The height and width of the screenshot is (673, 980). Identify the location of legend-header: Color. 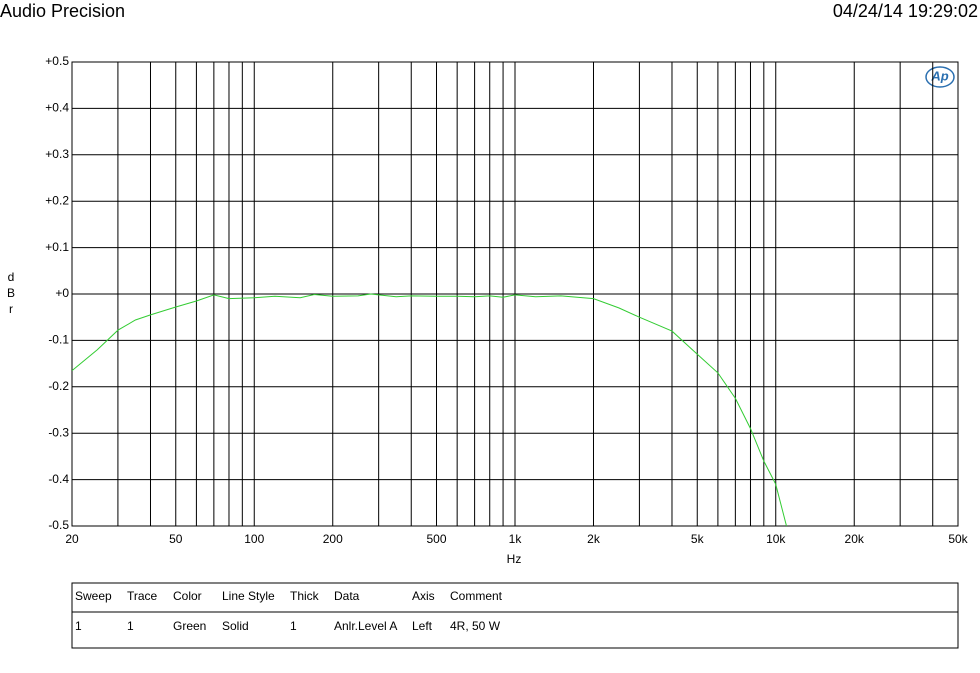
(187, 596).